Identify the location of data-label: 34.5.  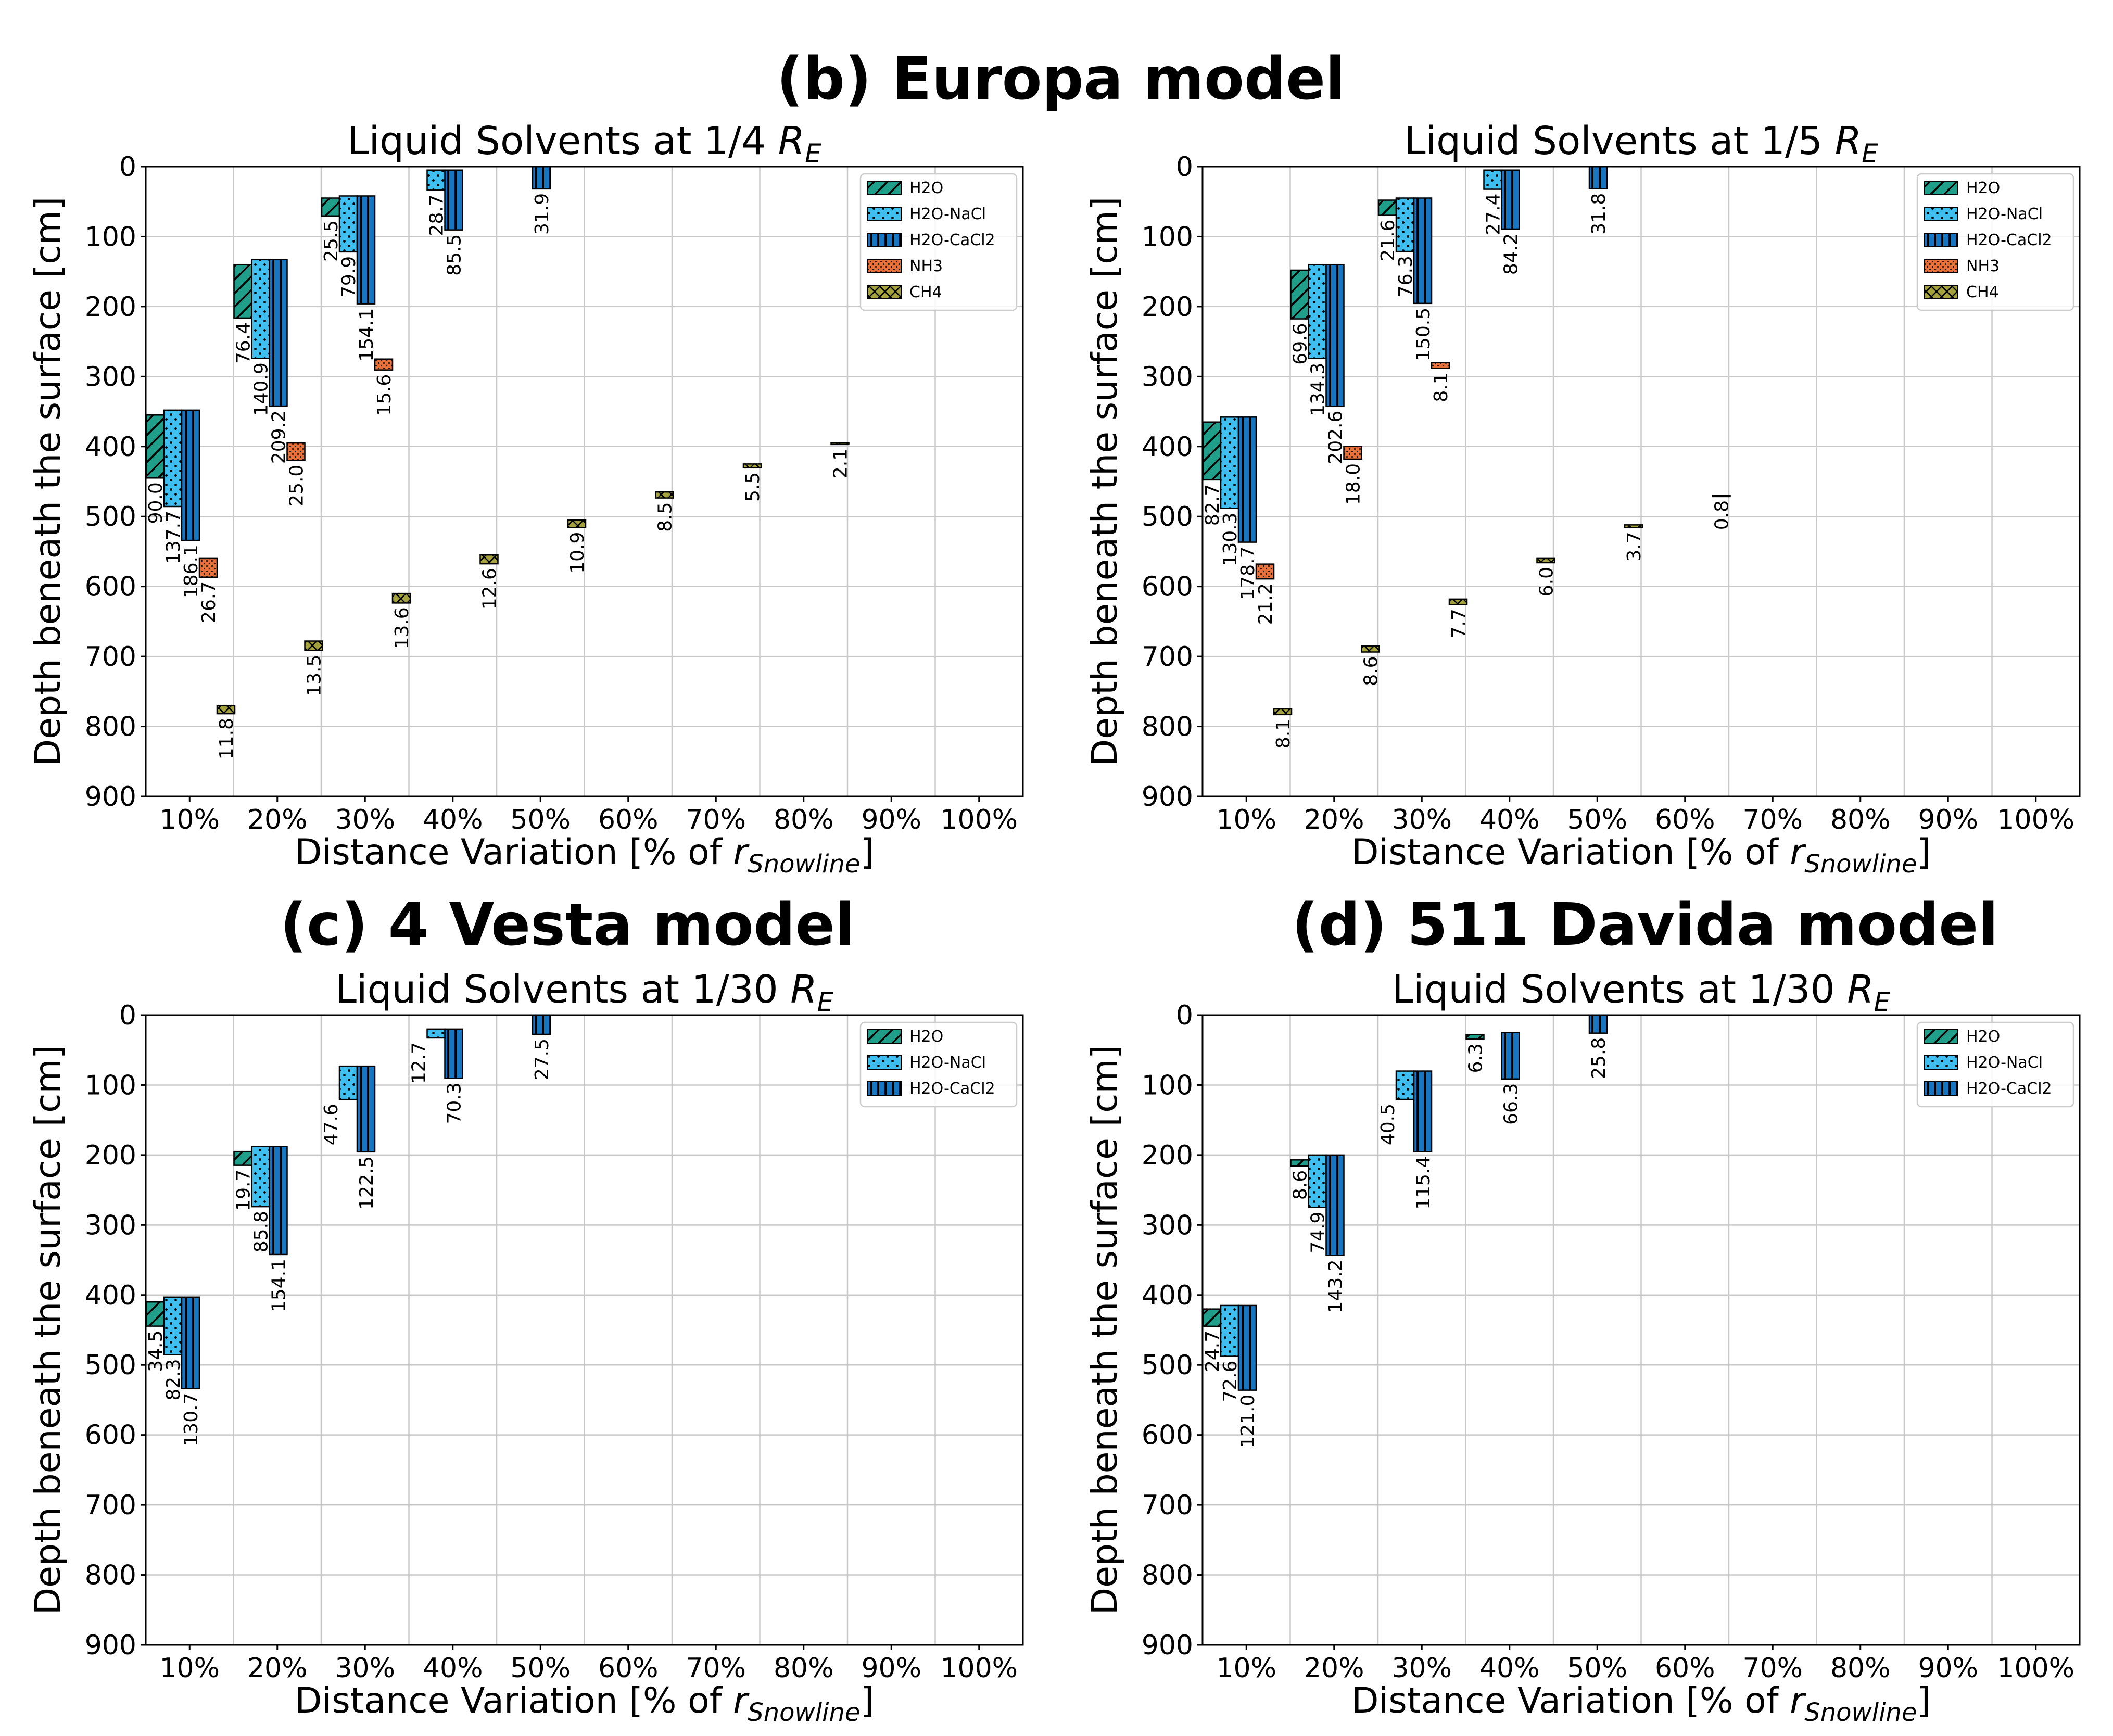
(156, 1351).